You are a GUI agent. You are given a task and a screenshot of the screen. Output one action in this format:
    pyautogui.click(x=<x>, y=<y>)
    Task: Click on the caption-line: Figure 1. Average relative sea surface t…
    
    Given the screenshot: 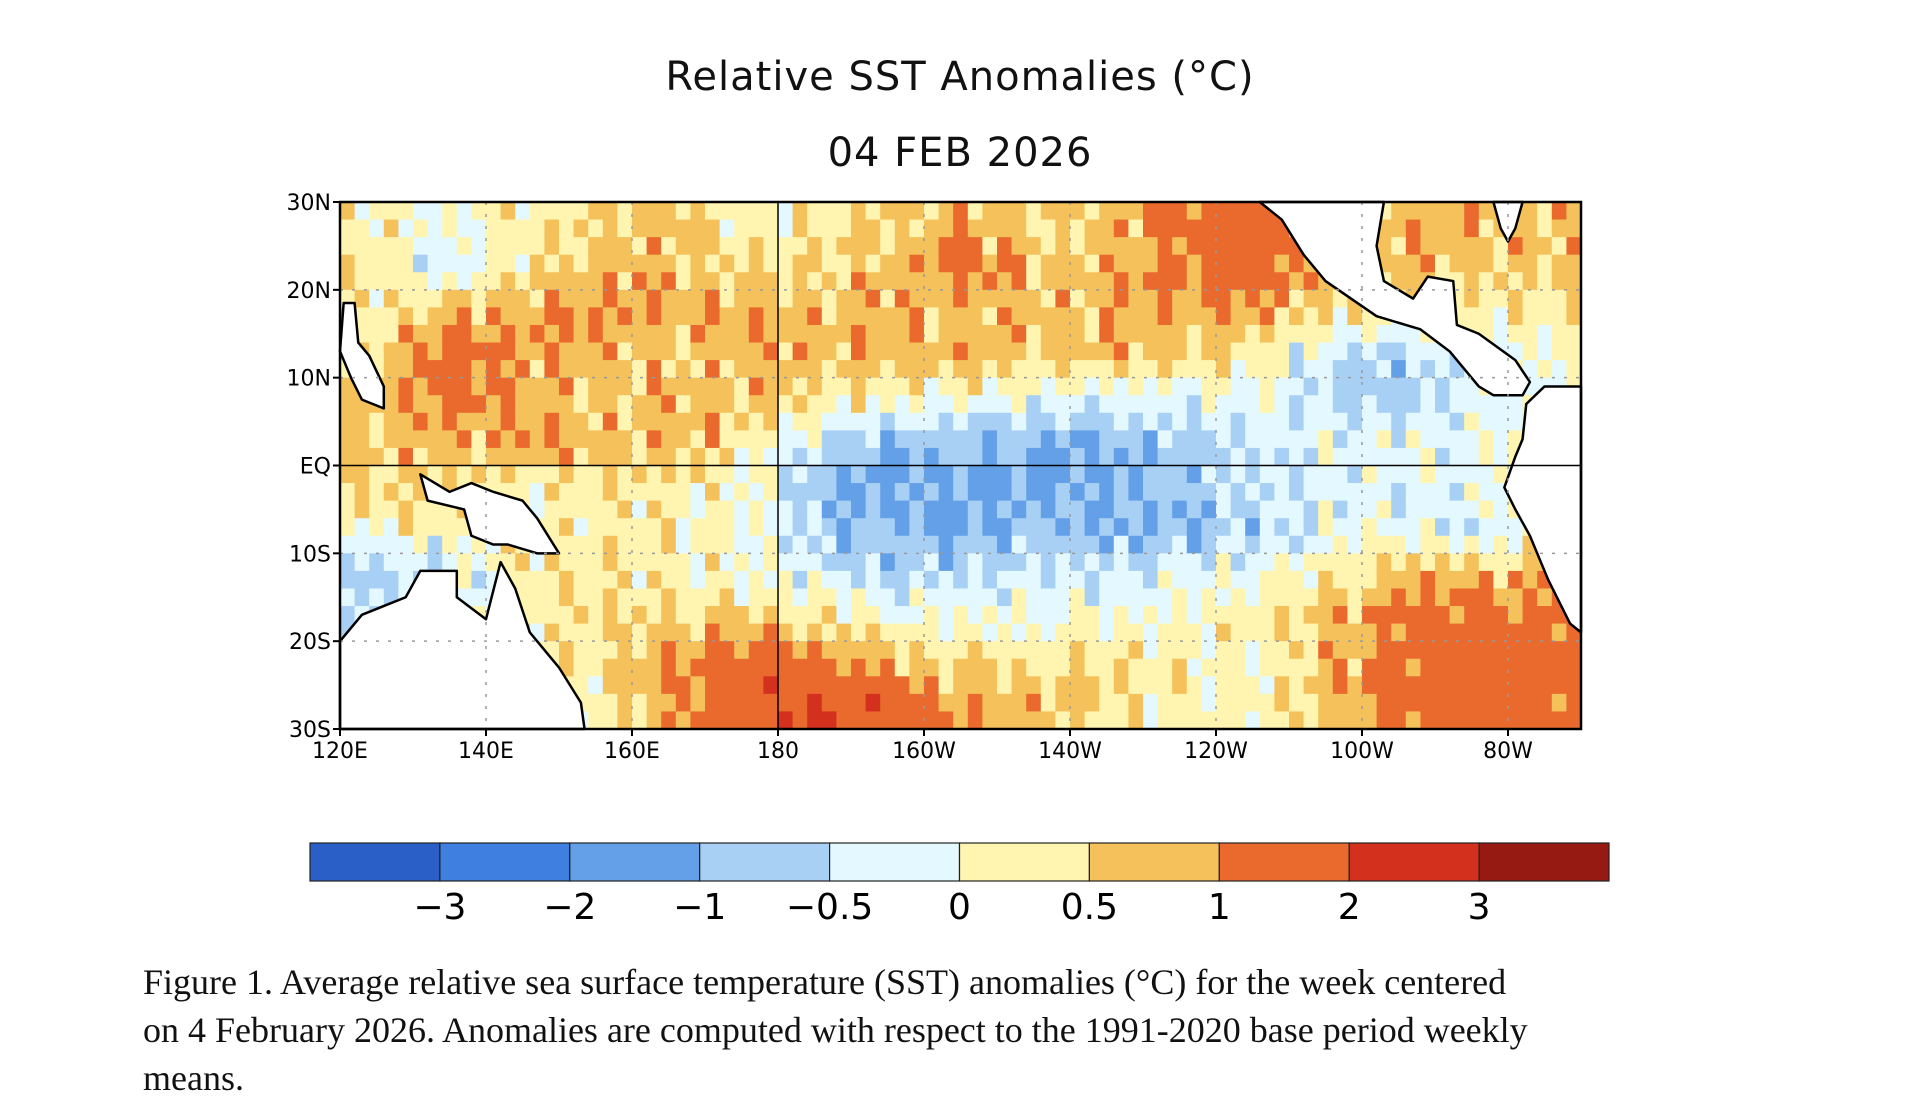 What is the action you would take?
    pyautogui.click(x=825, y=982)
    